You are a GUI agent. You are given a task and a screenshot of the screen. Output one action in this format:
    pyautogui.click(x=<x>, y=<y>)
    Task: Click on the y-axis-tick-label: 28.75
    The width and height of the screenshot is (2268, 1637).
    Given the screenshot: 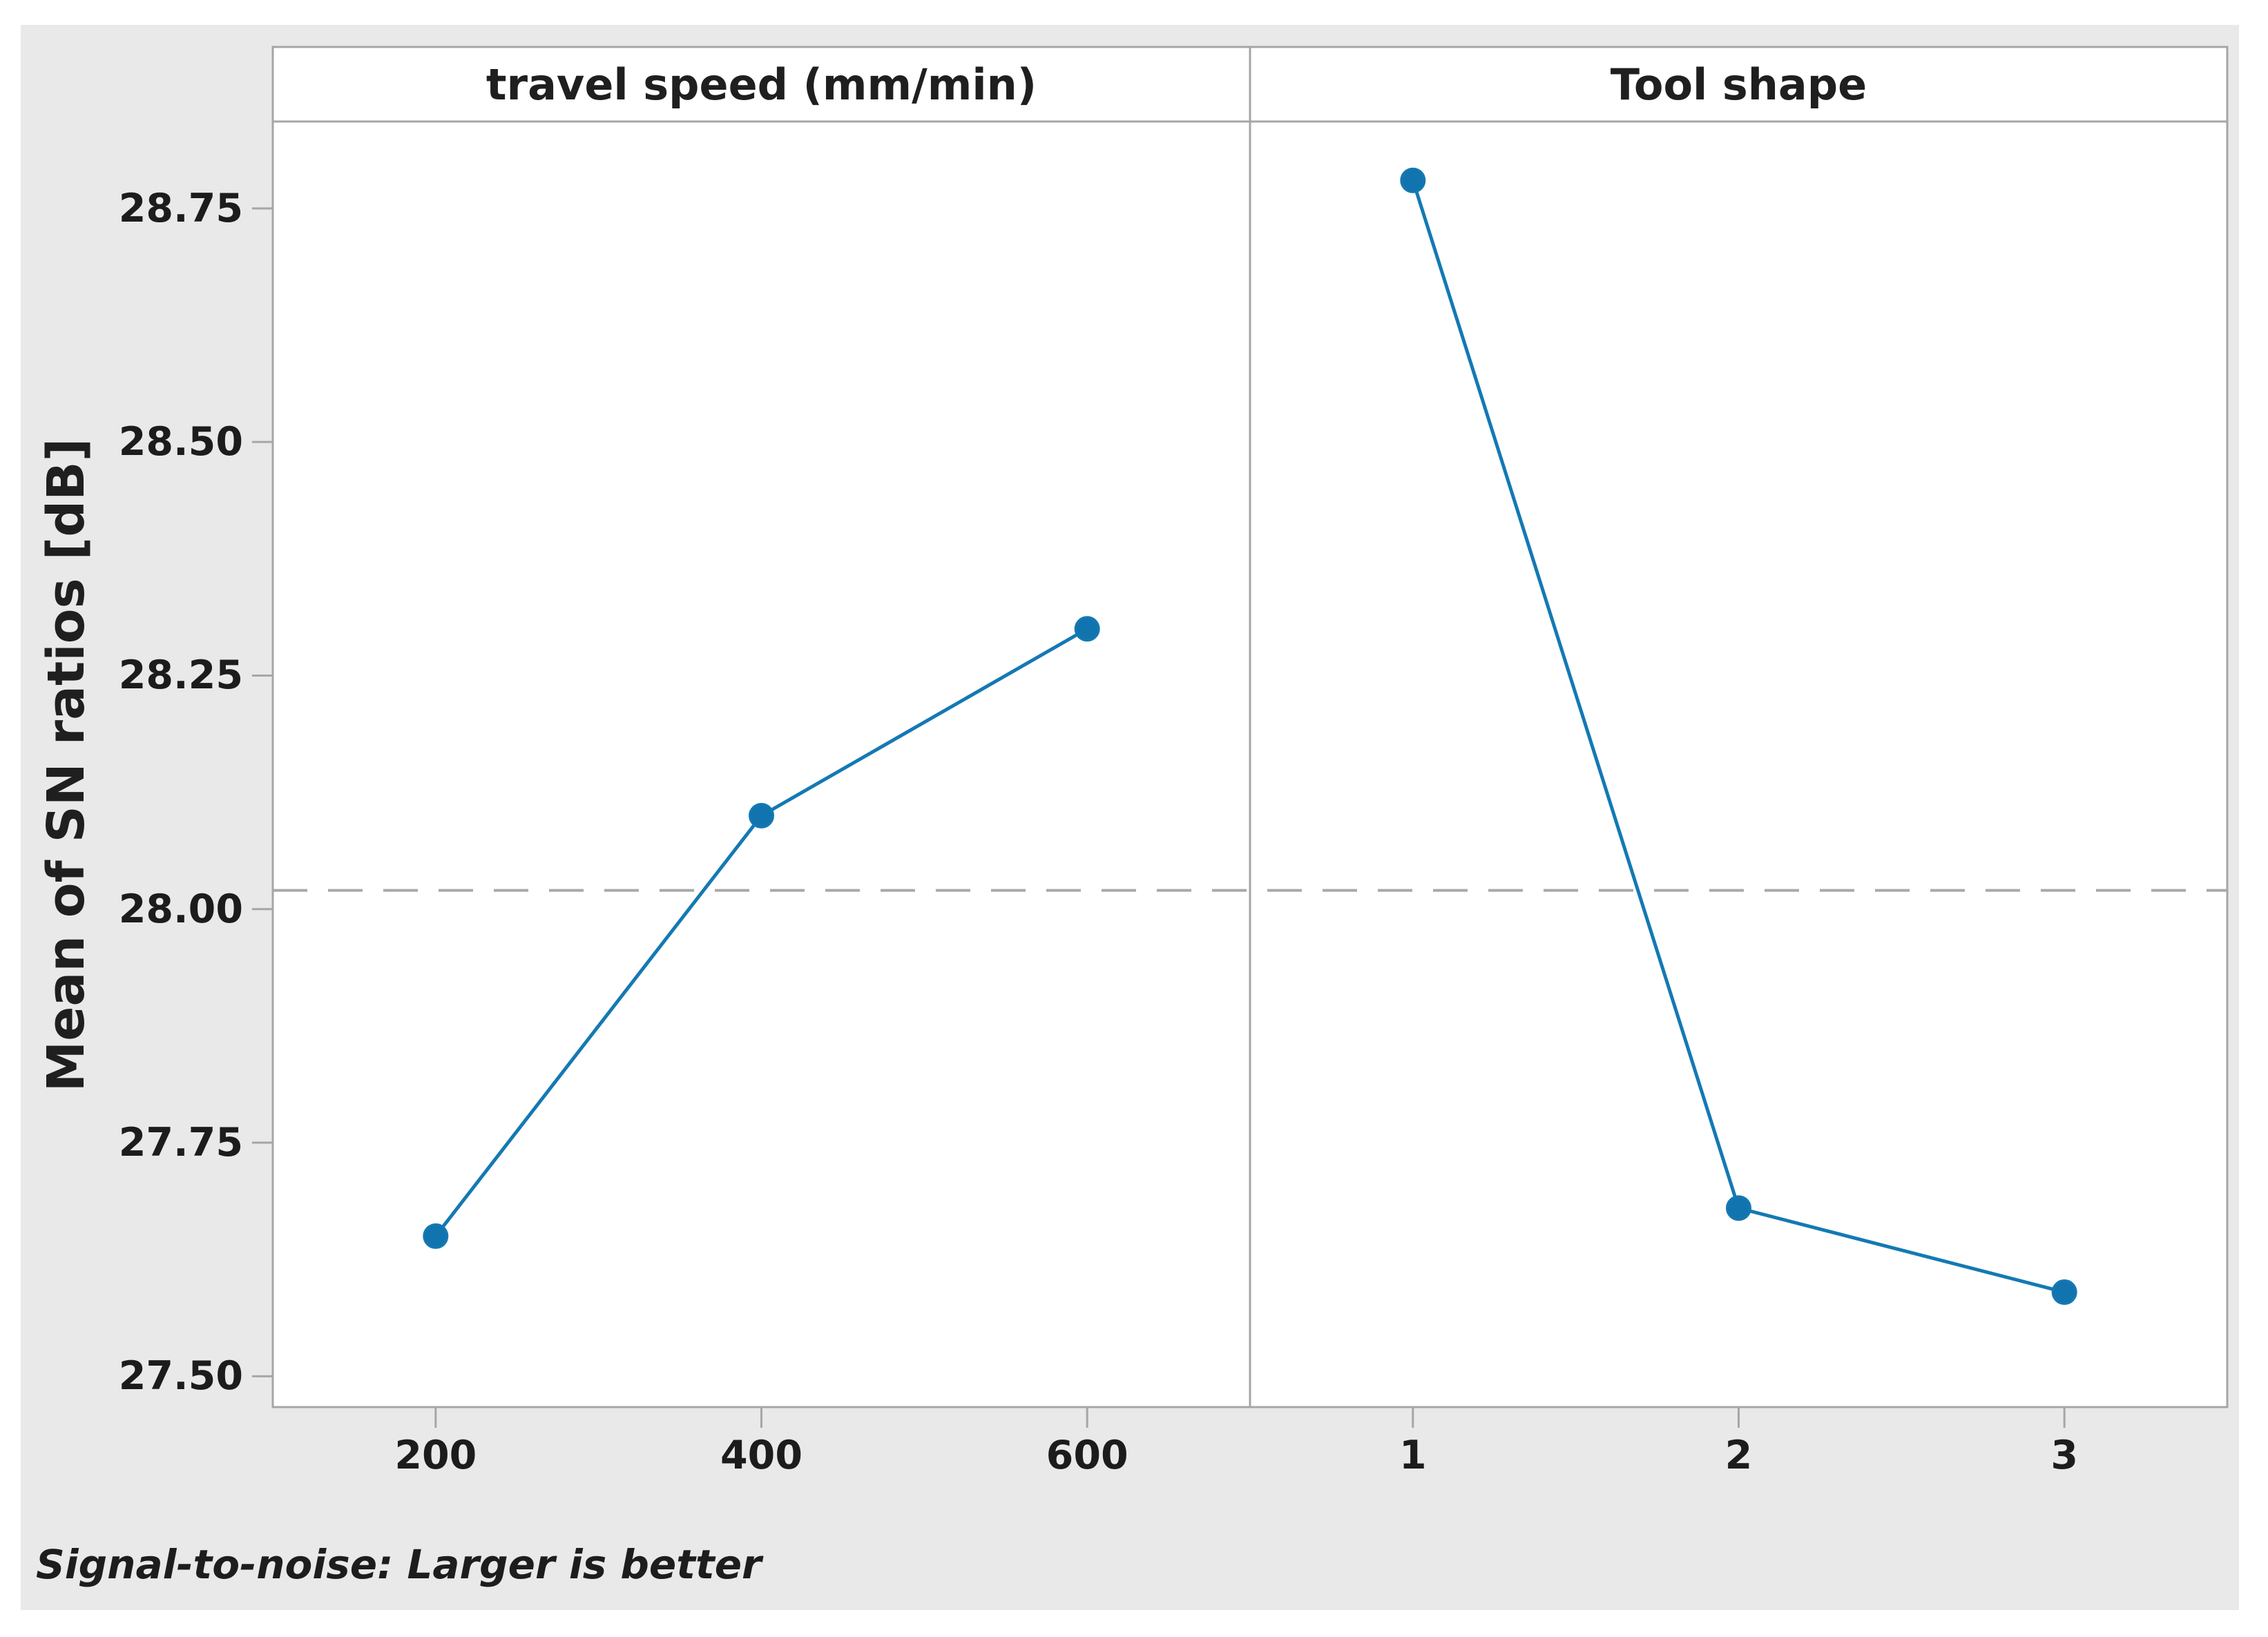 What is the action you would take?
    pyautogui.click(x=180, y=208)
    